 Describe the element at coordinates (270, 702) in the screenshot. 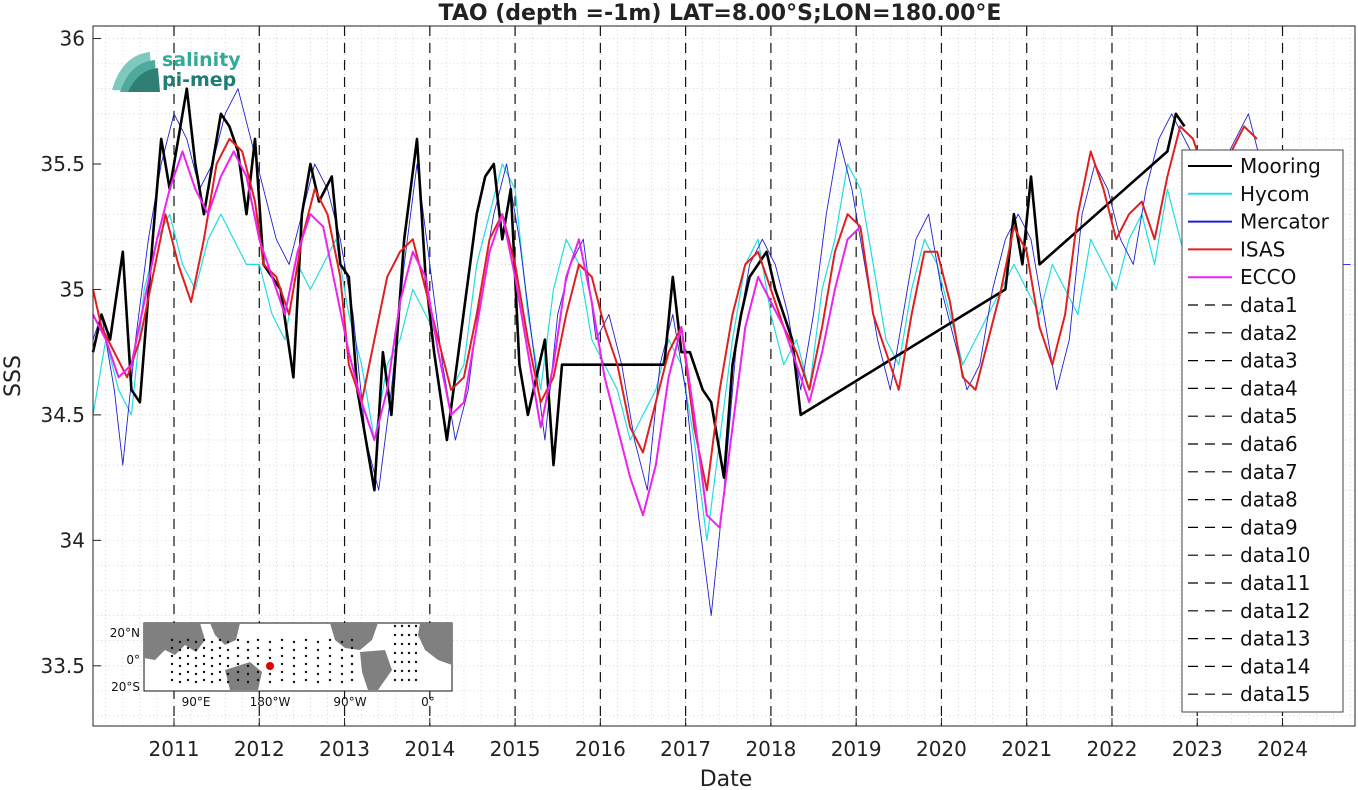

I see `map-lon-label: 180°W` at that location.